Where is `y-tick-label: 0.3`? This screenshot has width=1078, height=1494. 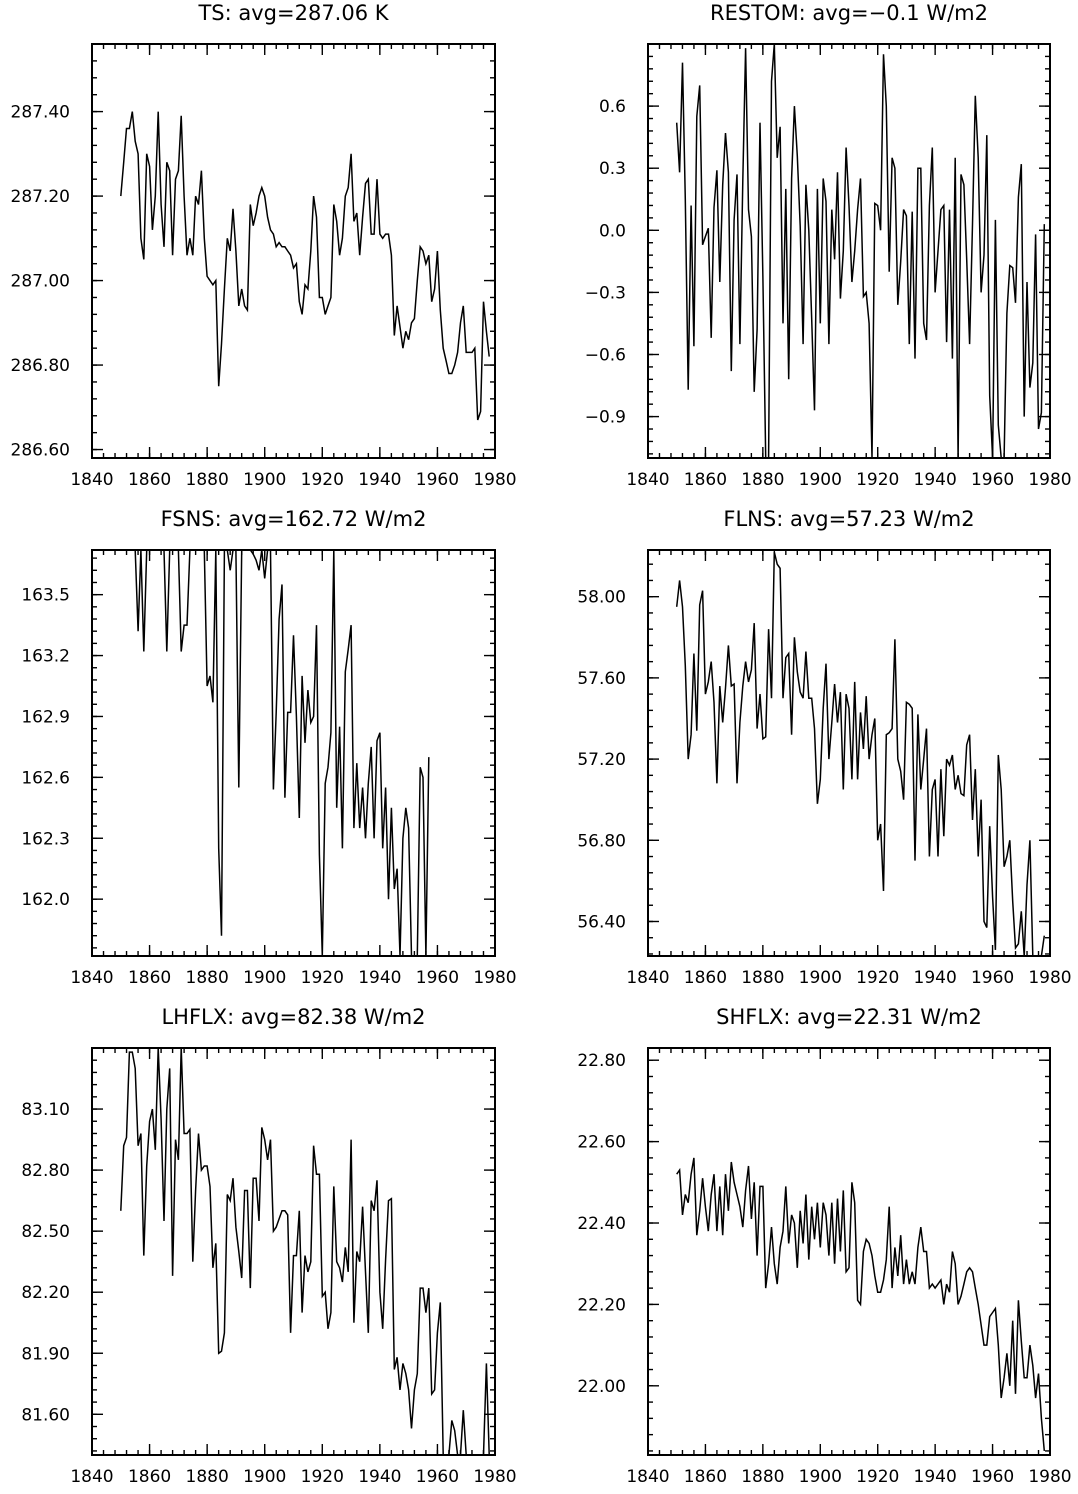 y-tick-label: 0.3 is located at coordinates (612, 169).